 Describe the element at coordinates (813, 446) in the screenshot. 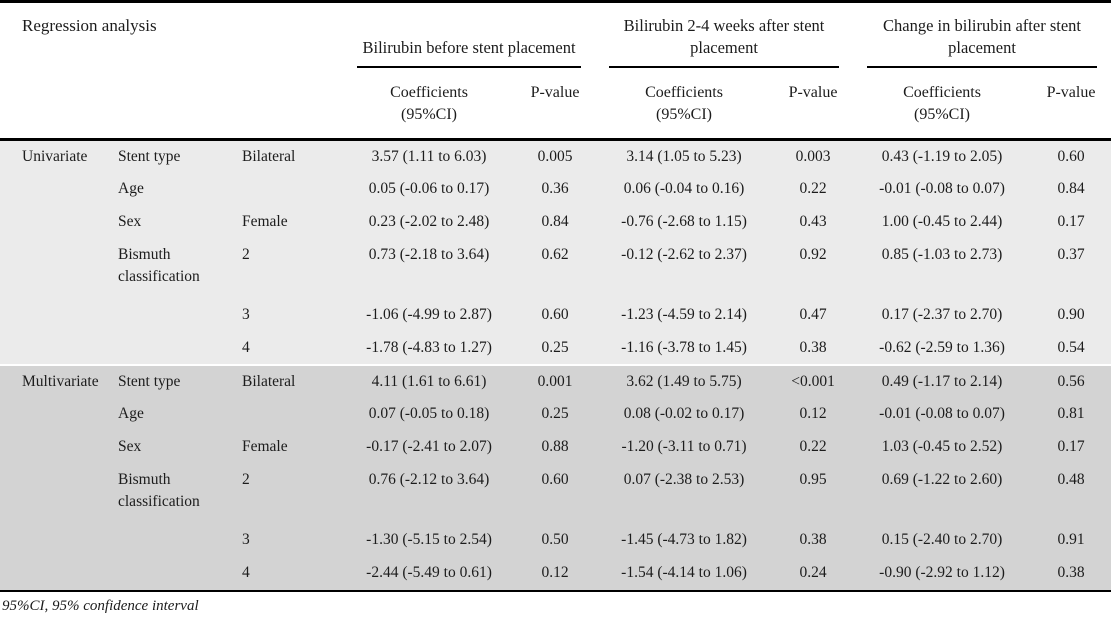

I see `p-value: 0.22` at that location.